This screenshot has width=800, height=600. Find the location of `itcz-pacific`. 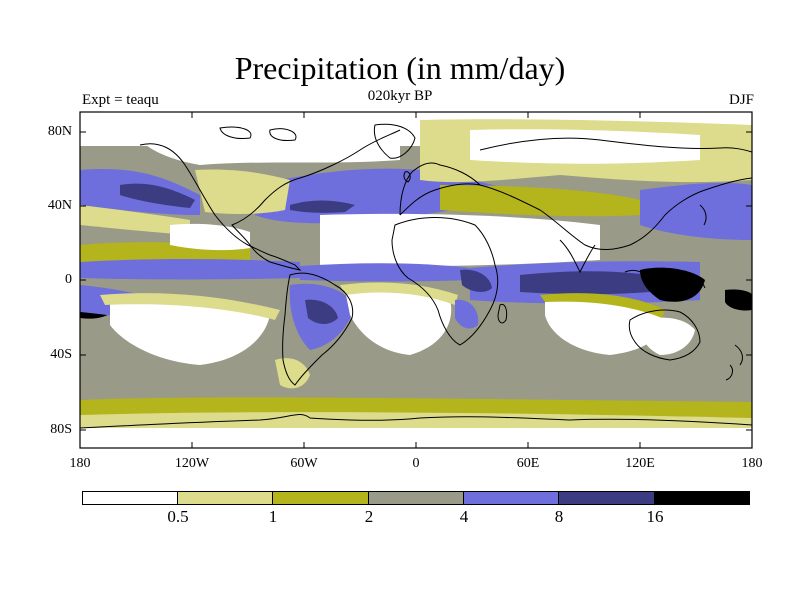

itcz-pacific is located at coordinates (190, 269).